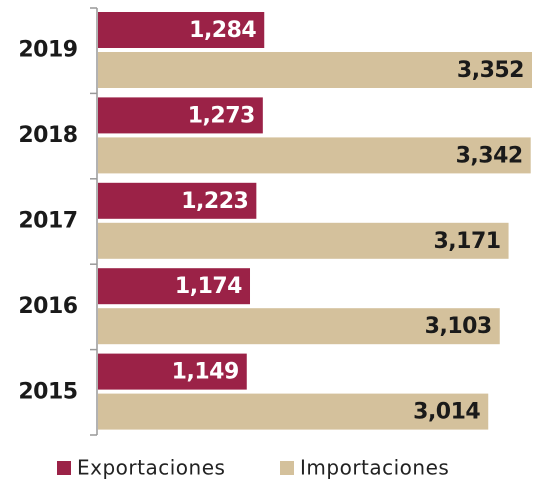  I want to click on value-label: 3,352, so click(490, 70).